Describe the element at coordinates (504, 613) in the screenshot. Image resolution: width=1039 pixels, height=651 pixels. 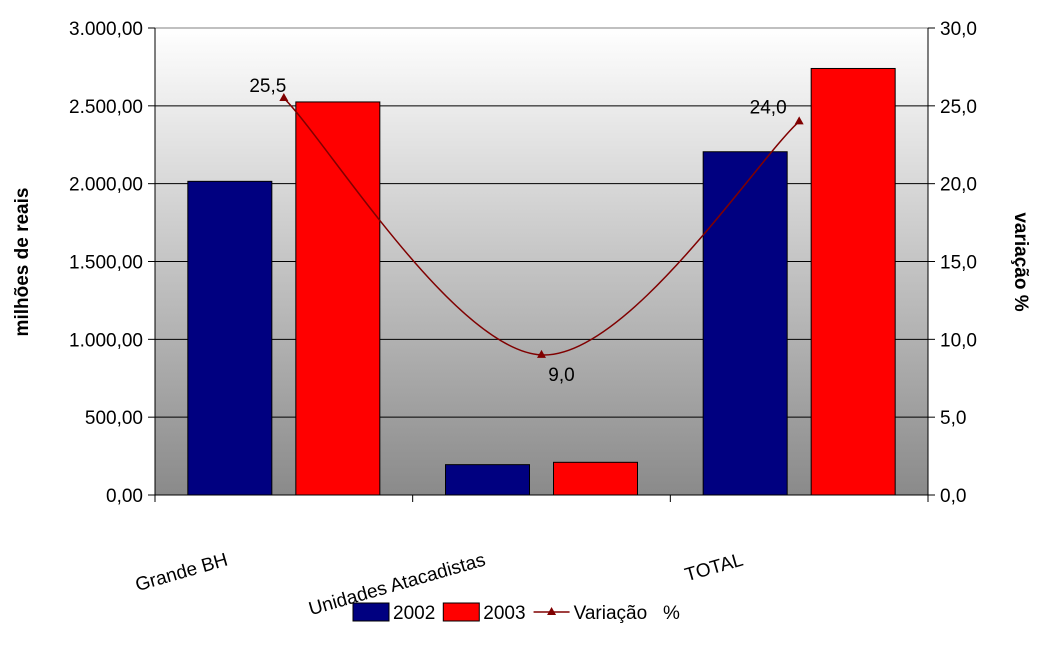
I see `legend-label: 2003` at that location.